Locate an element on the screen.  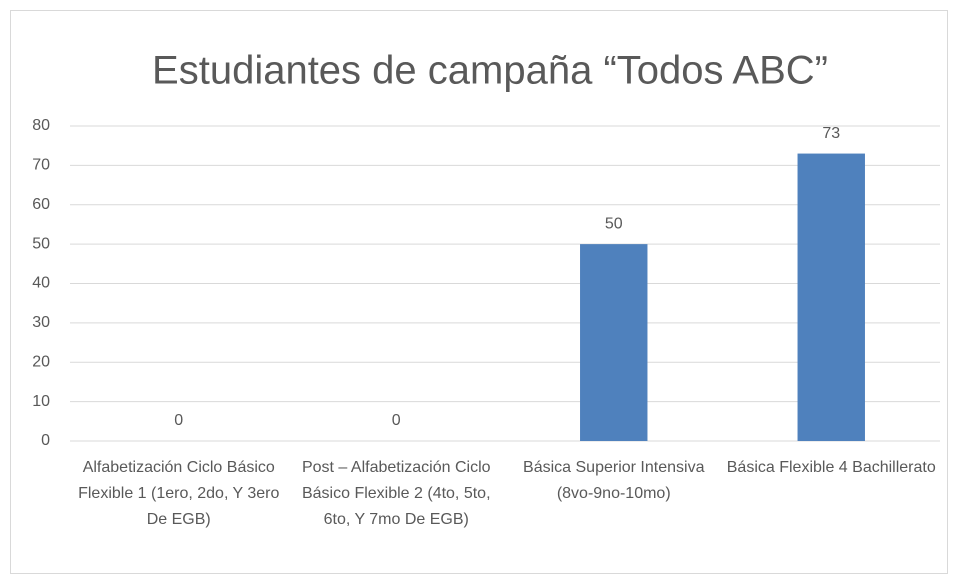
x-tick-label: Básica Superior Intensiva (8vo-9no-10mo) is located at coordinates (620, 480).